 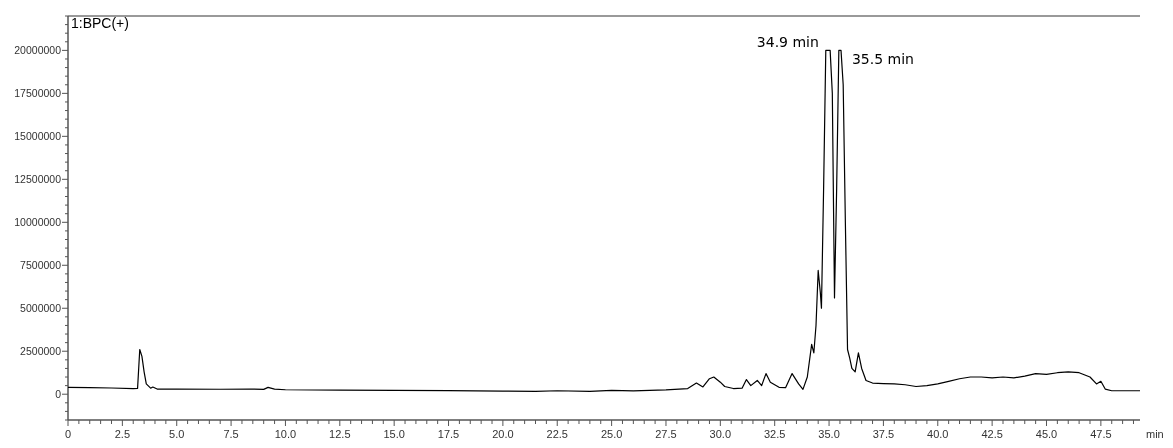 What do you see at coordinates (38, 93) in the screenshot?
I see `y-tick-label: 17500000` at bounding box center [38, 93].